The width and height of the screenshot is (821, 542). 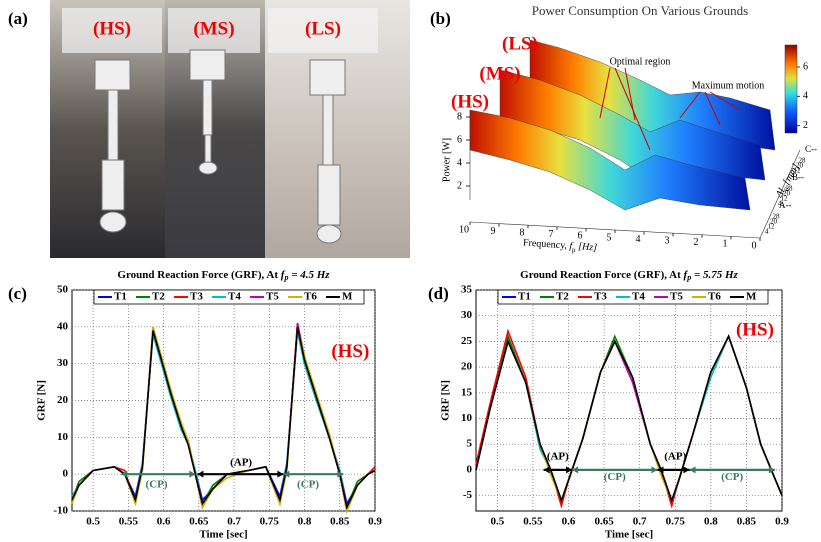 What do you see at coordinates (42, 400) in the screenshot?
I see `y-axis-label: GRF [N]` at bounding box center [42, 400].